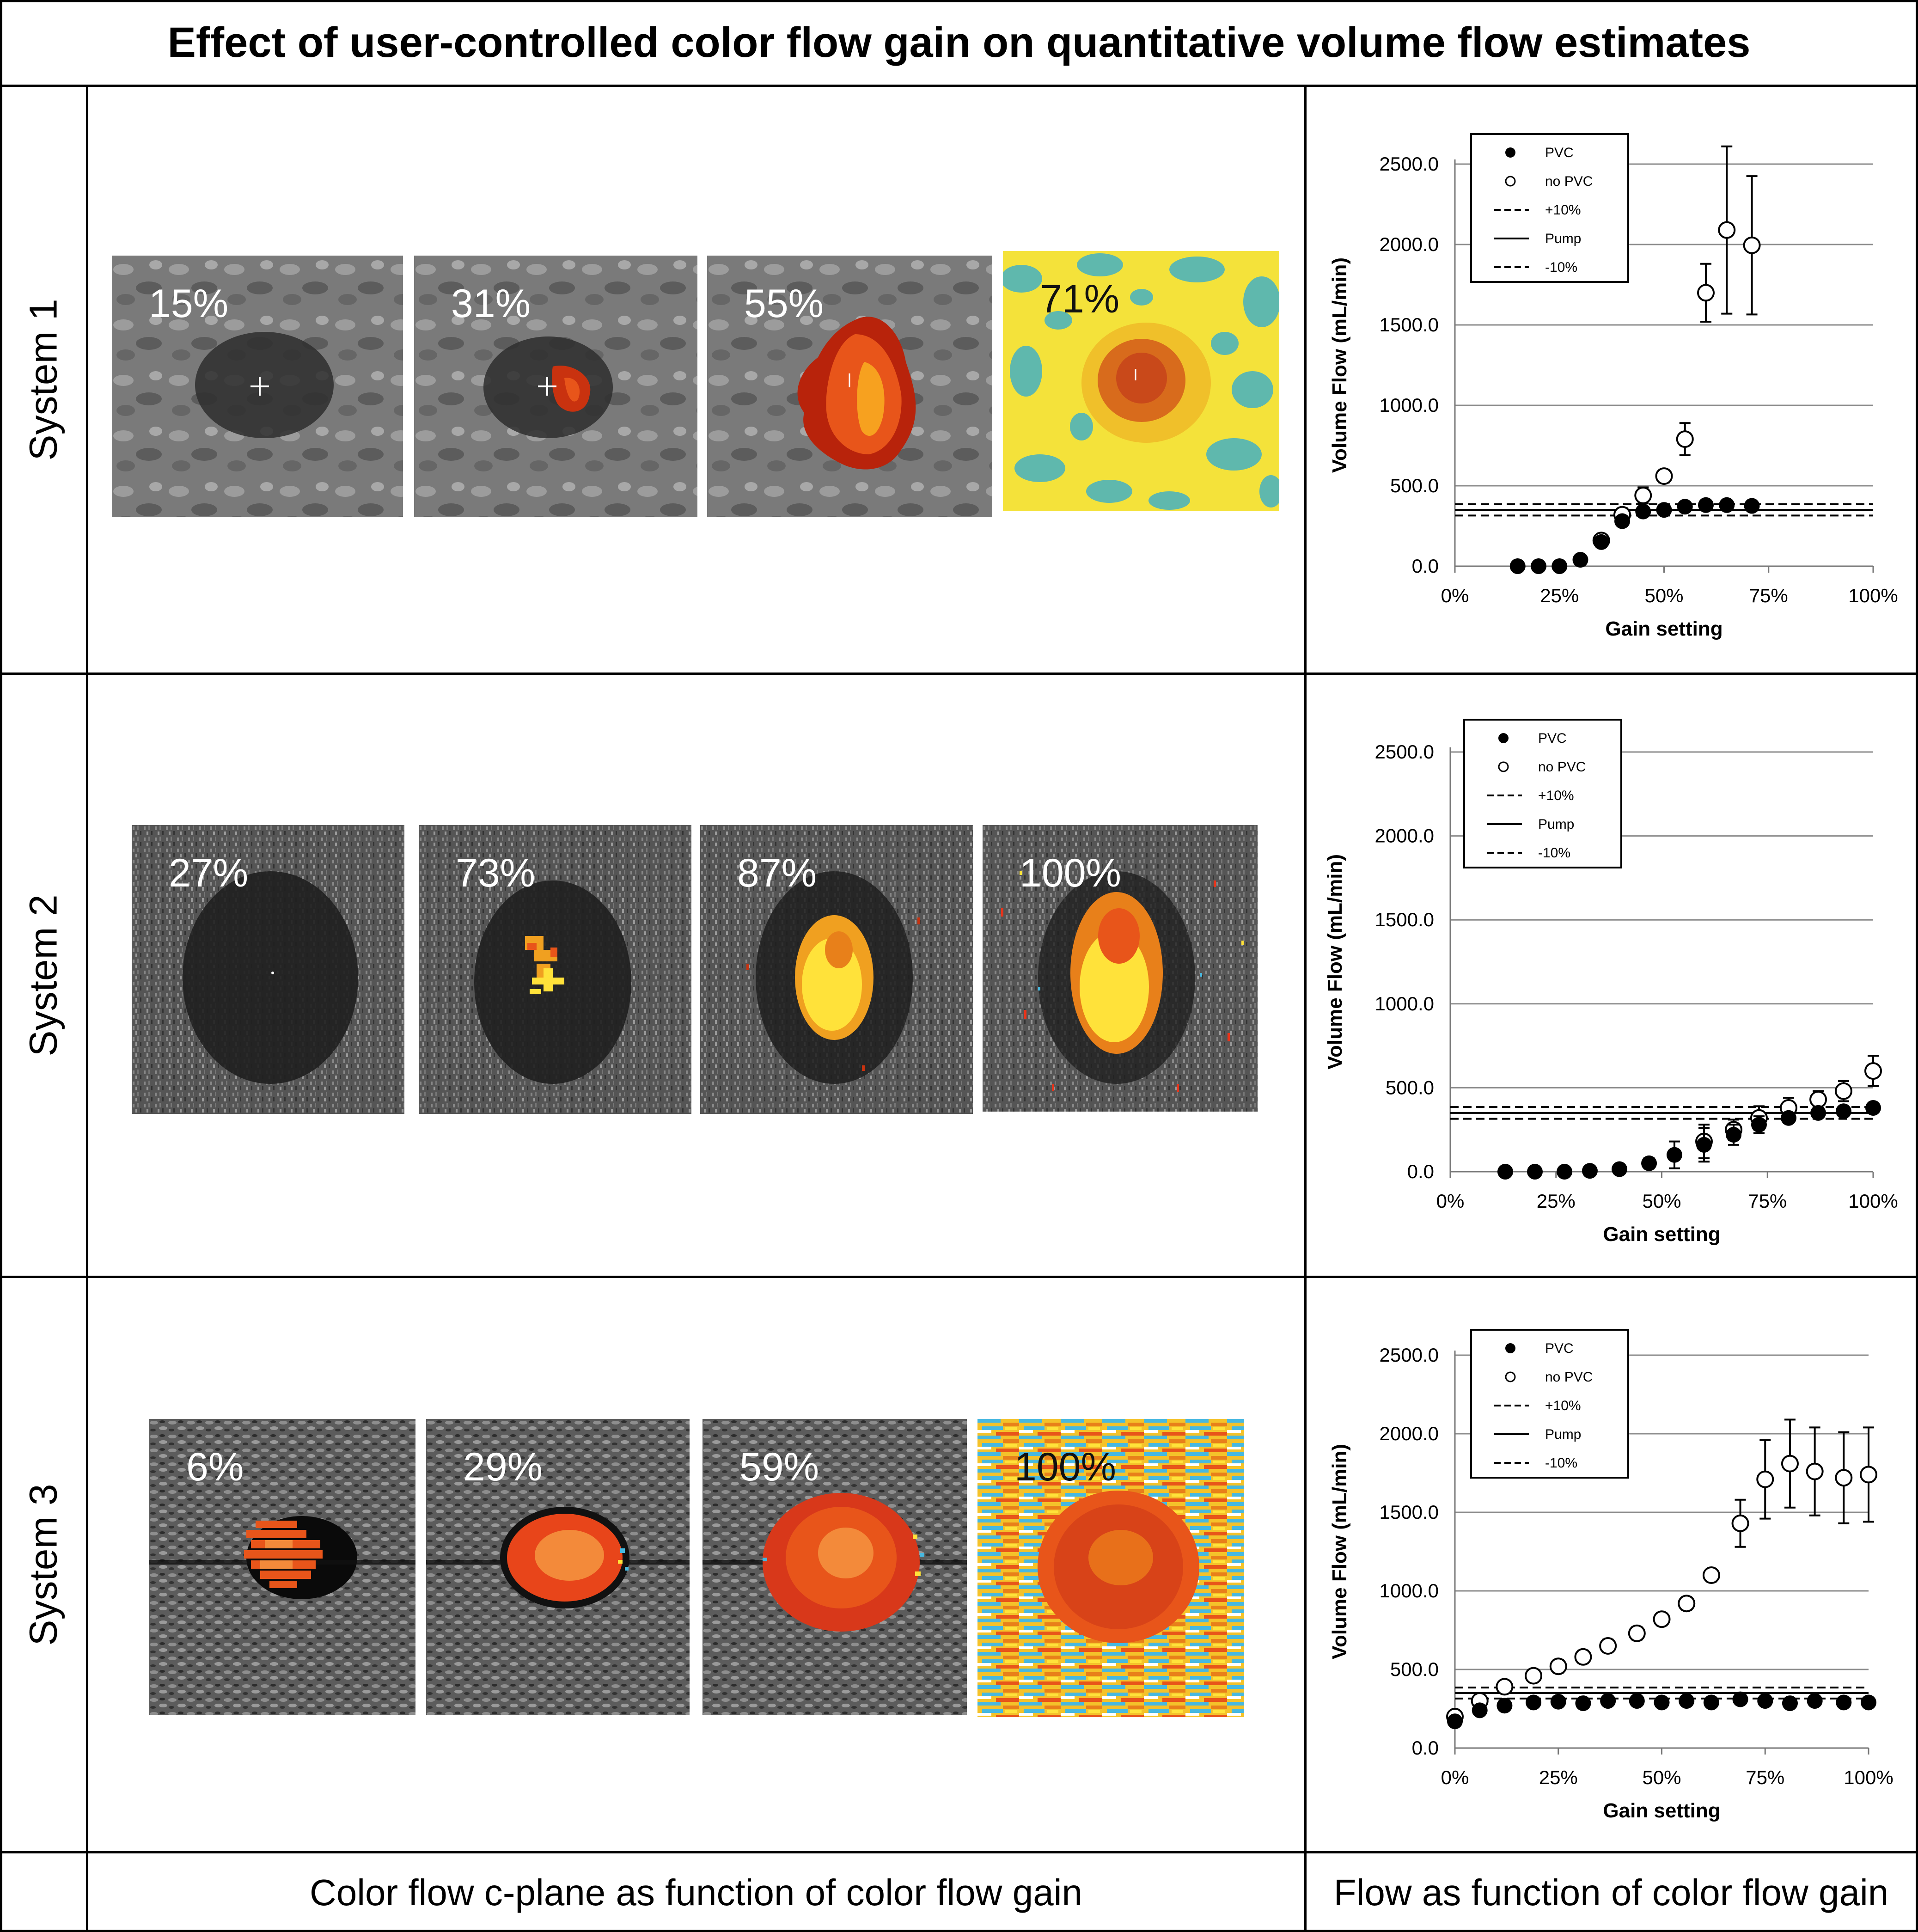  What do you see at coordinates (1110, 1568) in the screenshot?
I see `system-3-panel-4: 100%` at bounding box center [1110, 1568].